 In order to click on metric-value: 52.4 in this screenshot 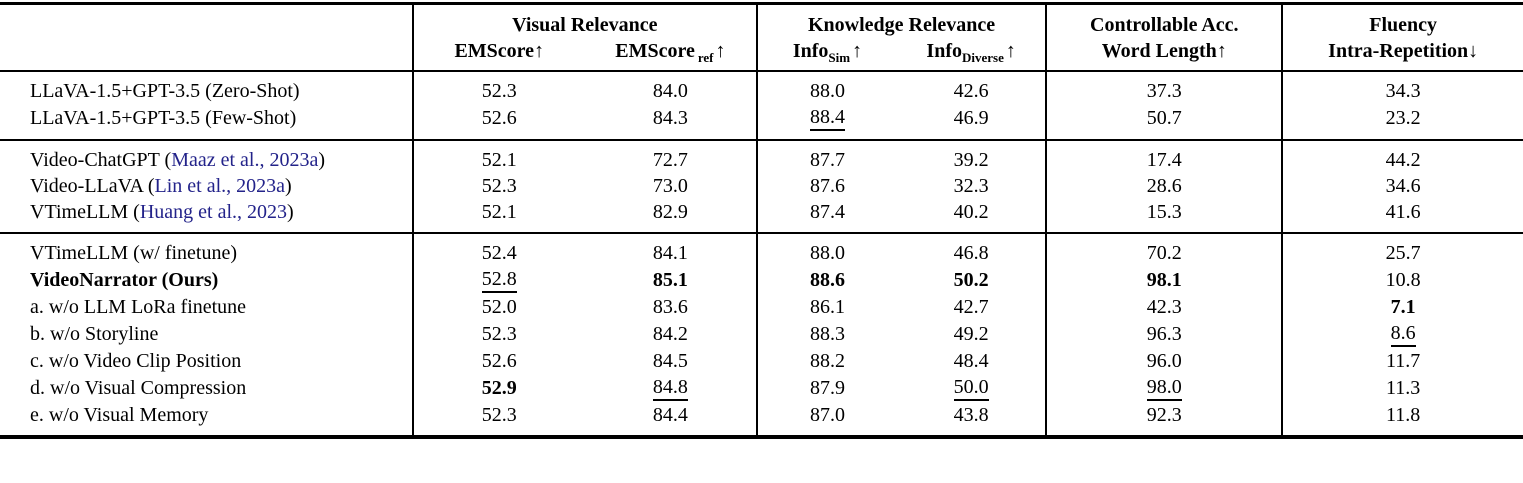, I will do `click(498, 249)`.